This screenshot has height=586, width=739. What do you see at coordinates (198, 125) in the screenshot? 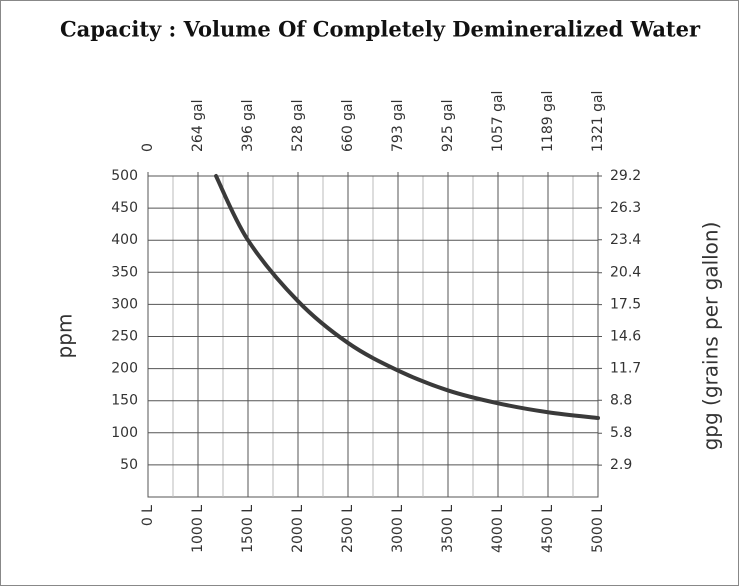
I see `x2-tick-label: 264 gal` at bounding box center [198, 125].